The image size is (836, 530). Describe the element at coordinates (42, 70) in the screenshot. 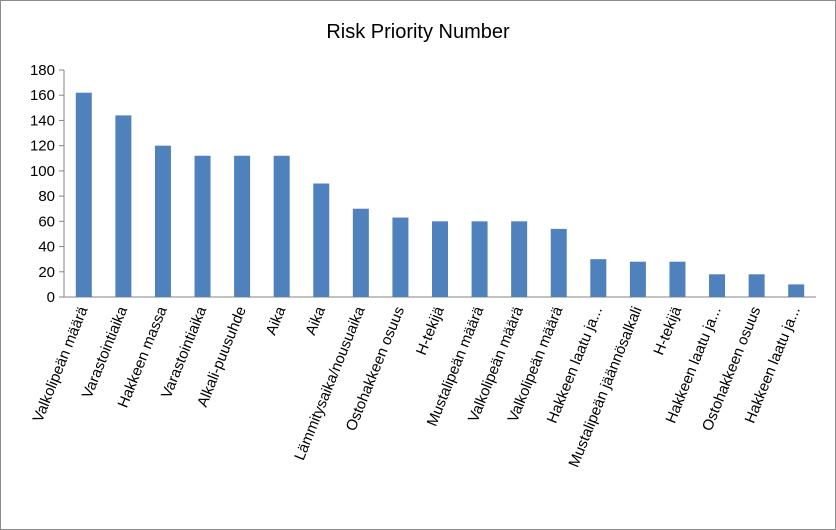

I see `y-tick-label: 180` at that location.